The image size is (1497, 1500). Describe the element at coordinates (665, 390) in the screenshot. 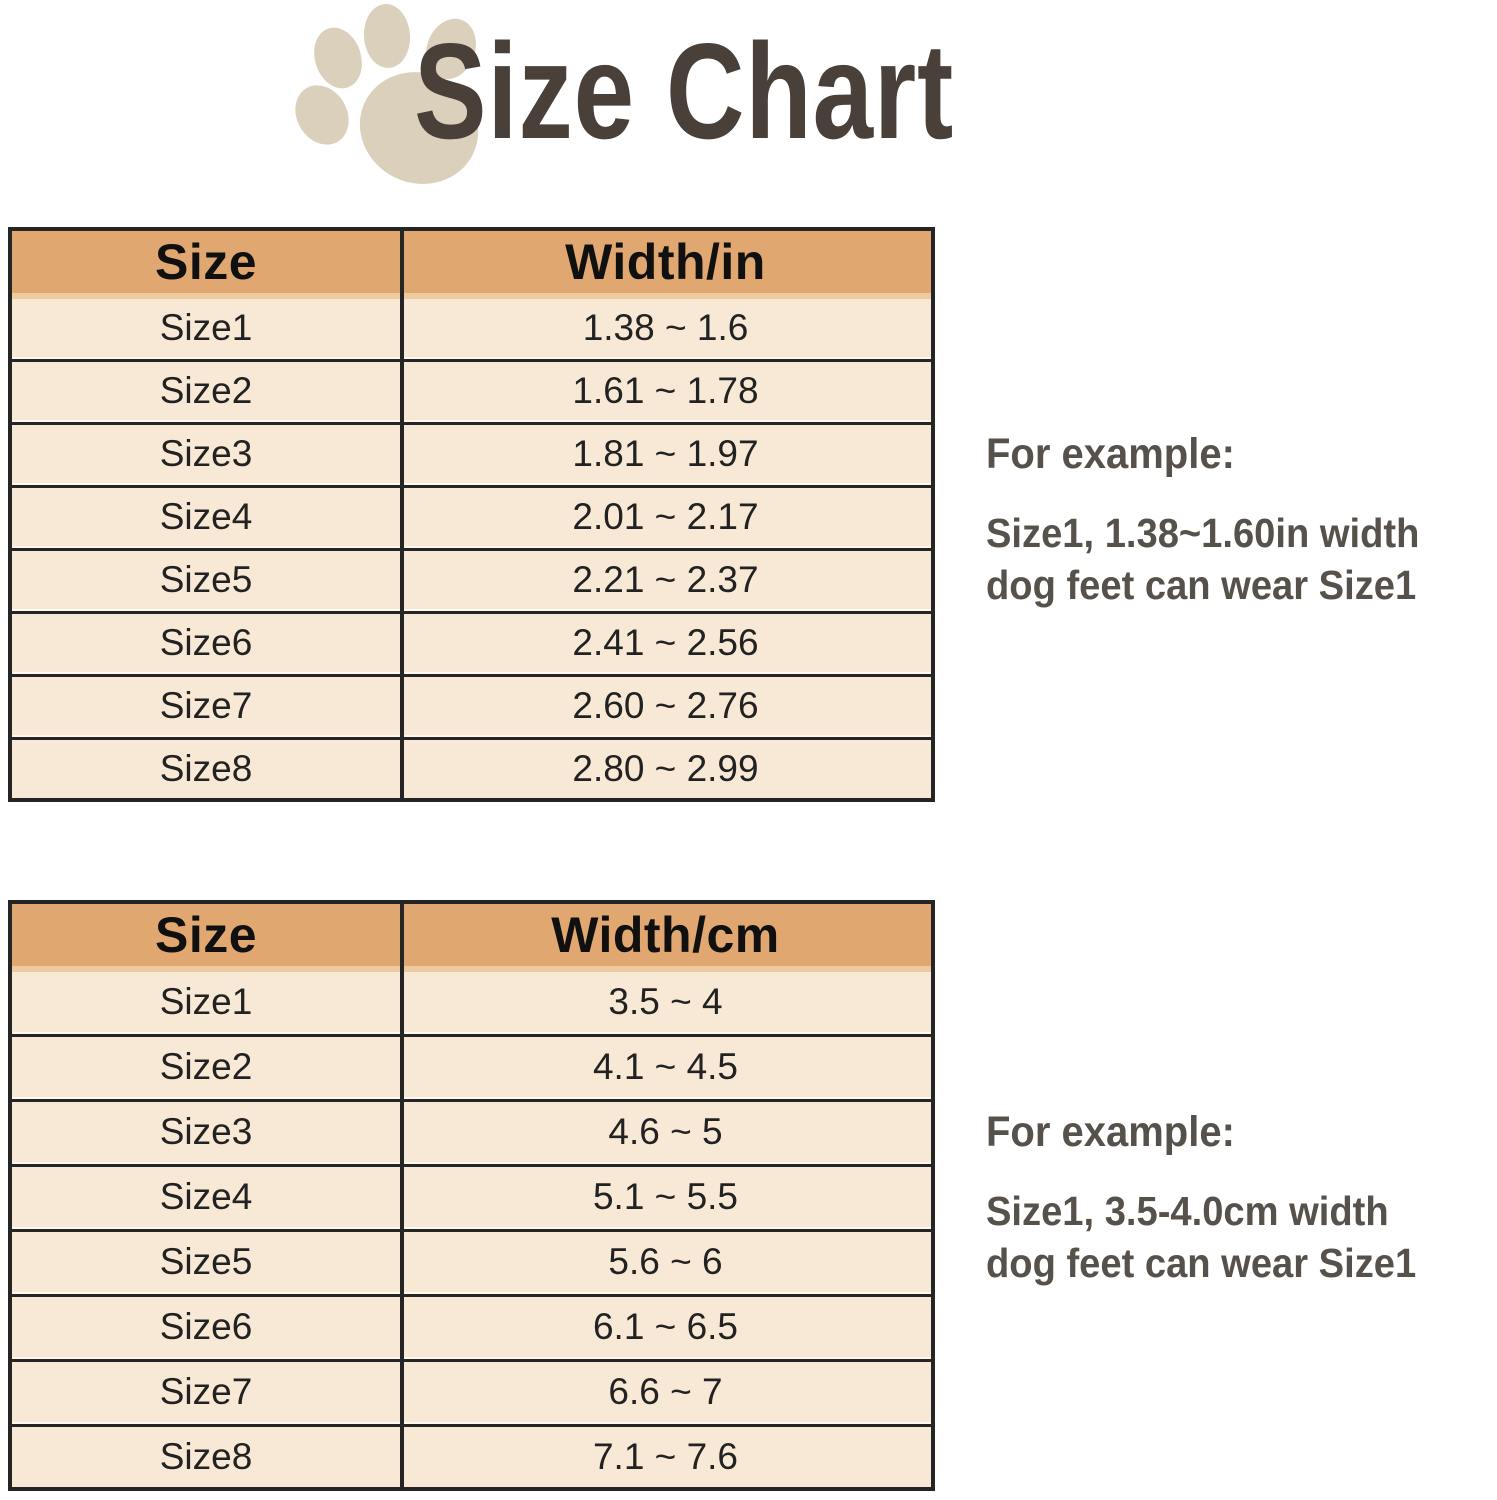

I see `table-cell: 1.61 ~ 1.78` at that location.